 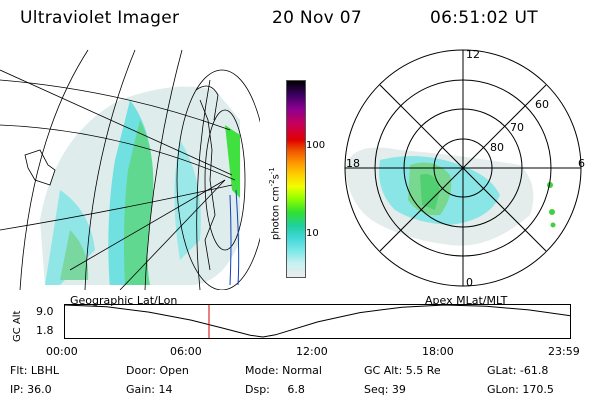 What do you see at coordinates (520, 389) in the screenshot?
I see `status-glon: GLon: 170.5` at bounding box center [520, 389].